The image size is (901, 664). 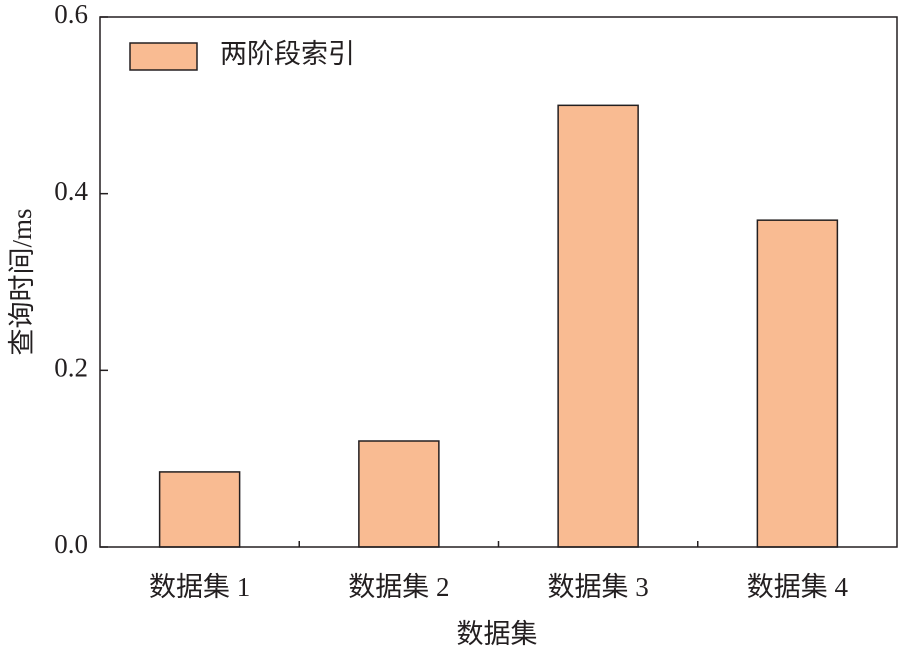 What do you see at coordinates (798, 587) in the screenshot?
I see `x-tick-label: 数据集 4` at bounding box center [798, 587].